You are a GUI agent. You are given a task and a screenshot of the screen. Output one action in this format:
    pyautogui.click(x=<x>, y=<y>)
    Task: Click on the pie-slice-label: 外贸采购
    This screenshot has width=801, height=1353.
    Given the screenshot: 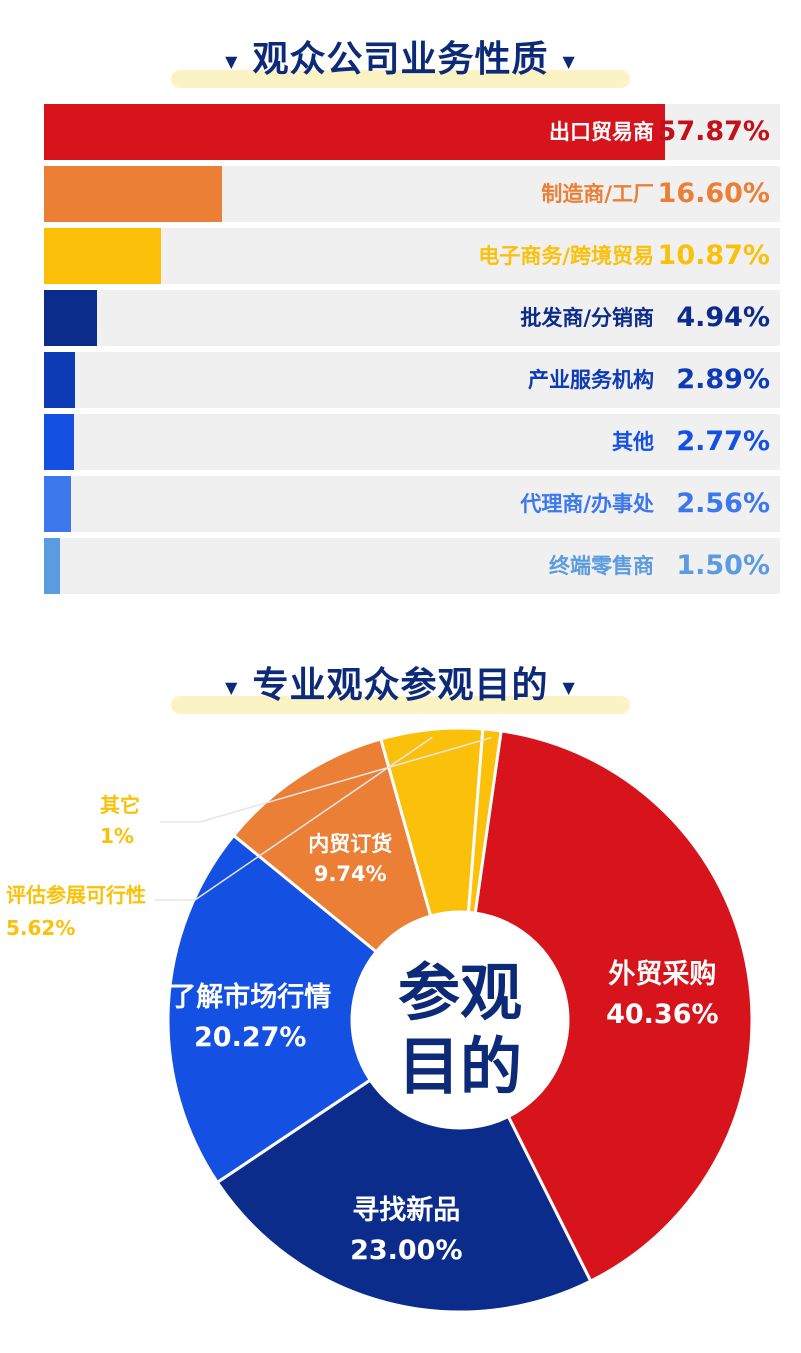 What is the action you would take?
    pyautogui.click(x=662, y=974)
    